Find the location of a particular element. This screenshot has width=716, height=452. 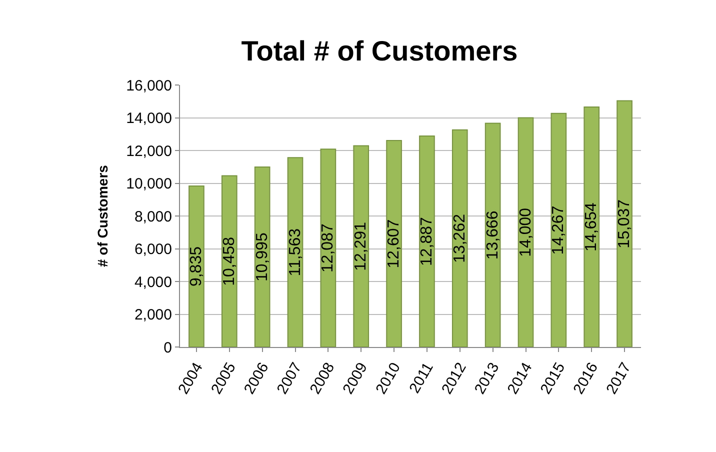

y-tick-label: 14,000 is located at coordinates (149, 118).